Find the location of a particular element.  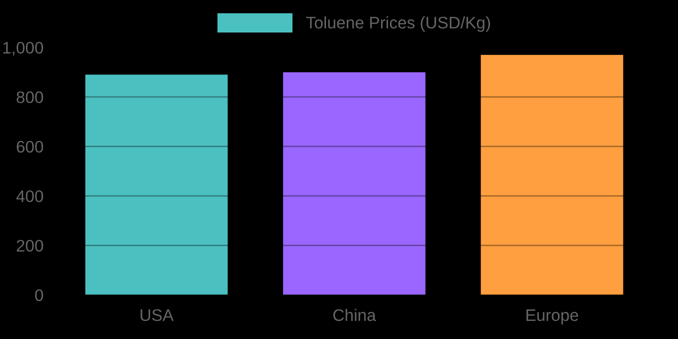

y-tick-label: 800 is located at coordinates (30, 97).